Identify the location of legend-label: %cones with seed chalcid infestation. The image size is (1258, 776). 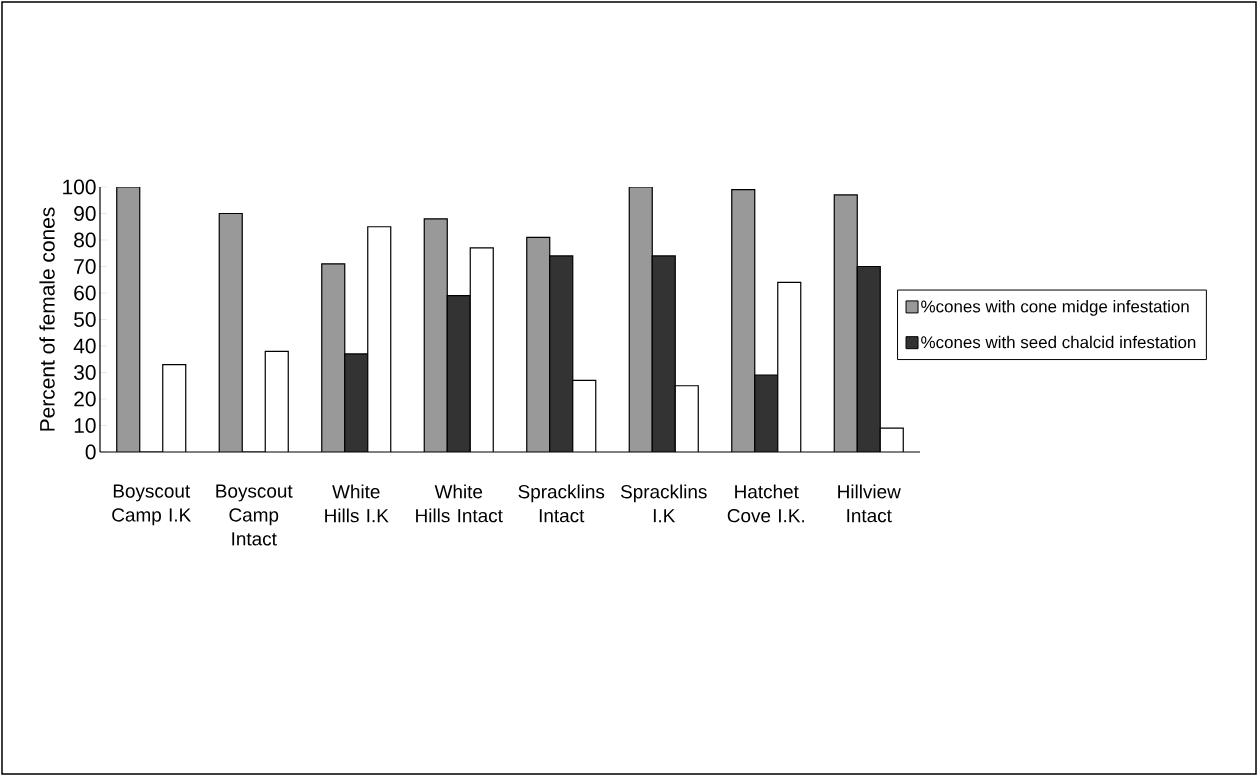
(1058, 342).